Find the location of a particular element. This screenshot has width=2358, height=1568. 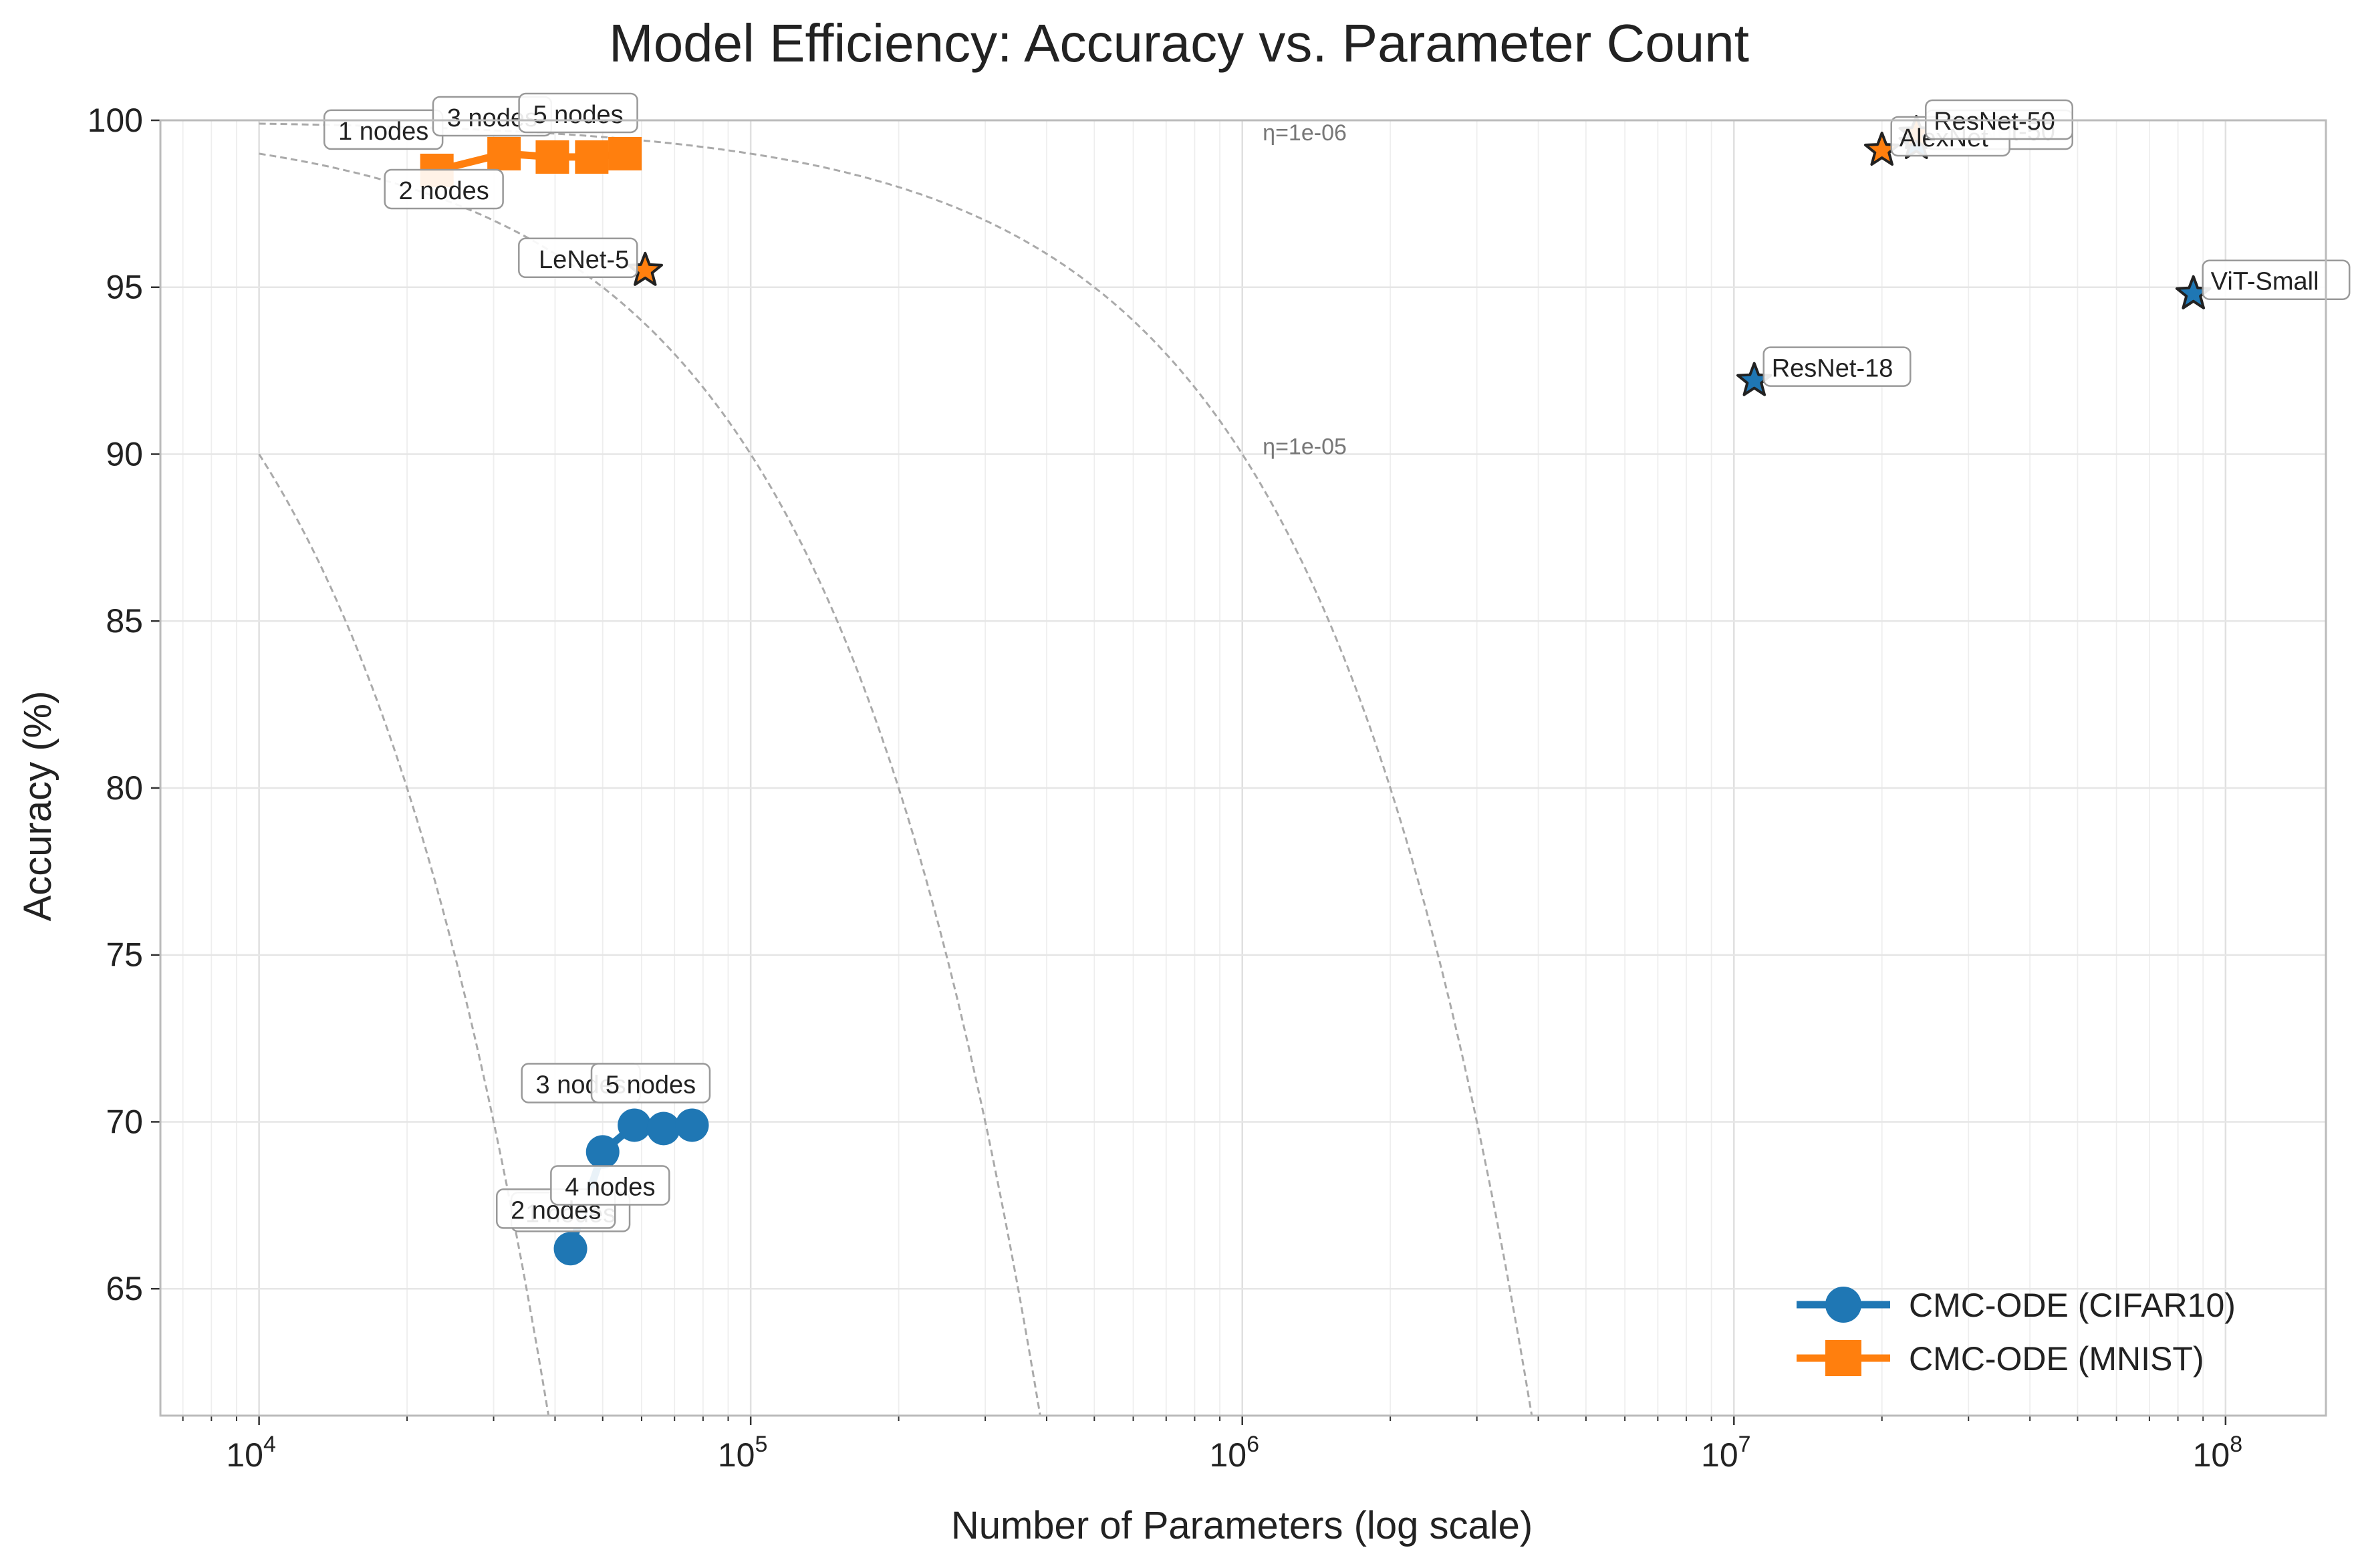

annotation-text: ViT-Small is located at coordinates (2265, 282).